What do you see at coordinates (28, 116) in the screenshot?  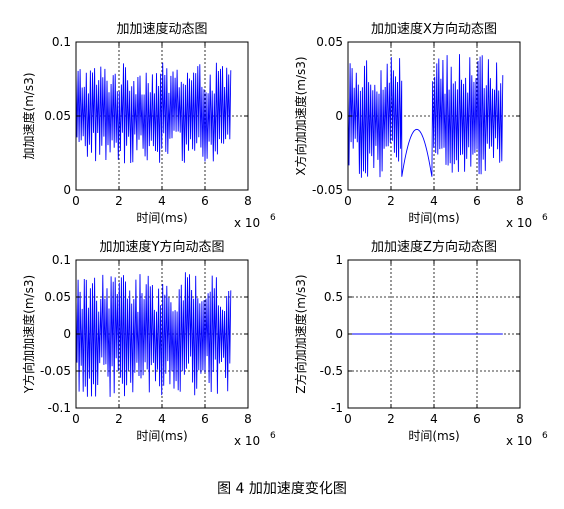 I see `y-axis-label: 加加速度(m/s3)` at bounding box center [28, 116].